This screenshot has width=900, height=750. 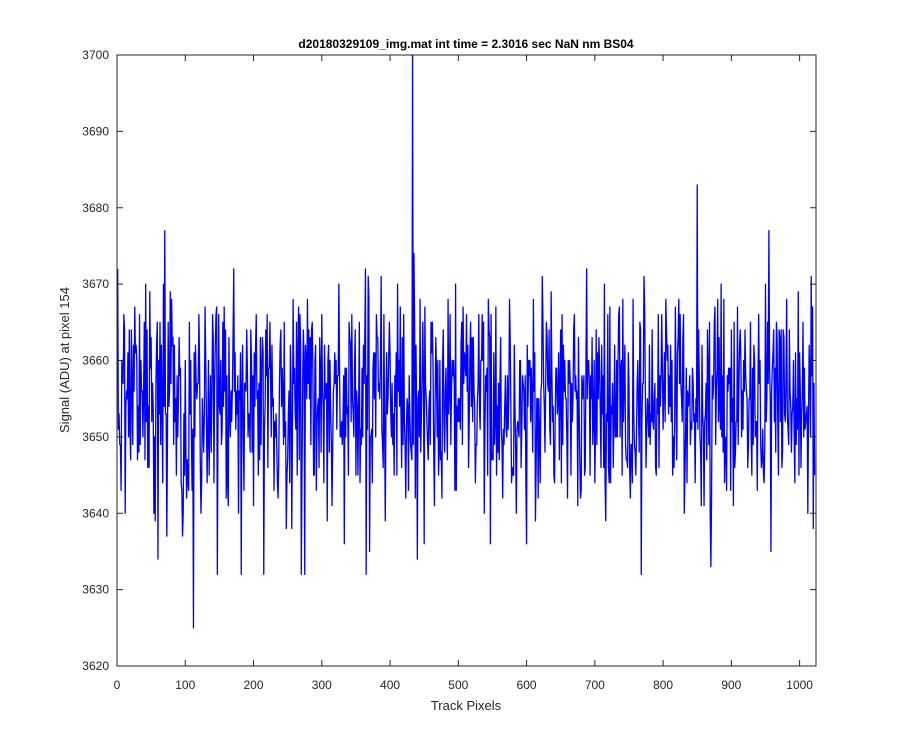 What do you see at coordinates (595, 685) in the screenshot?
I see `x-tick-label: 700` at bounding box center [595, 685].